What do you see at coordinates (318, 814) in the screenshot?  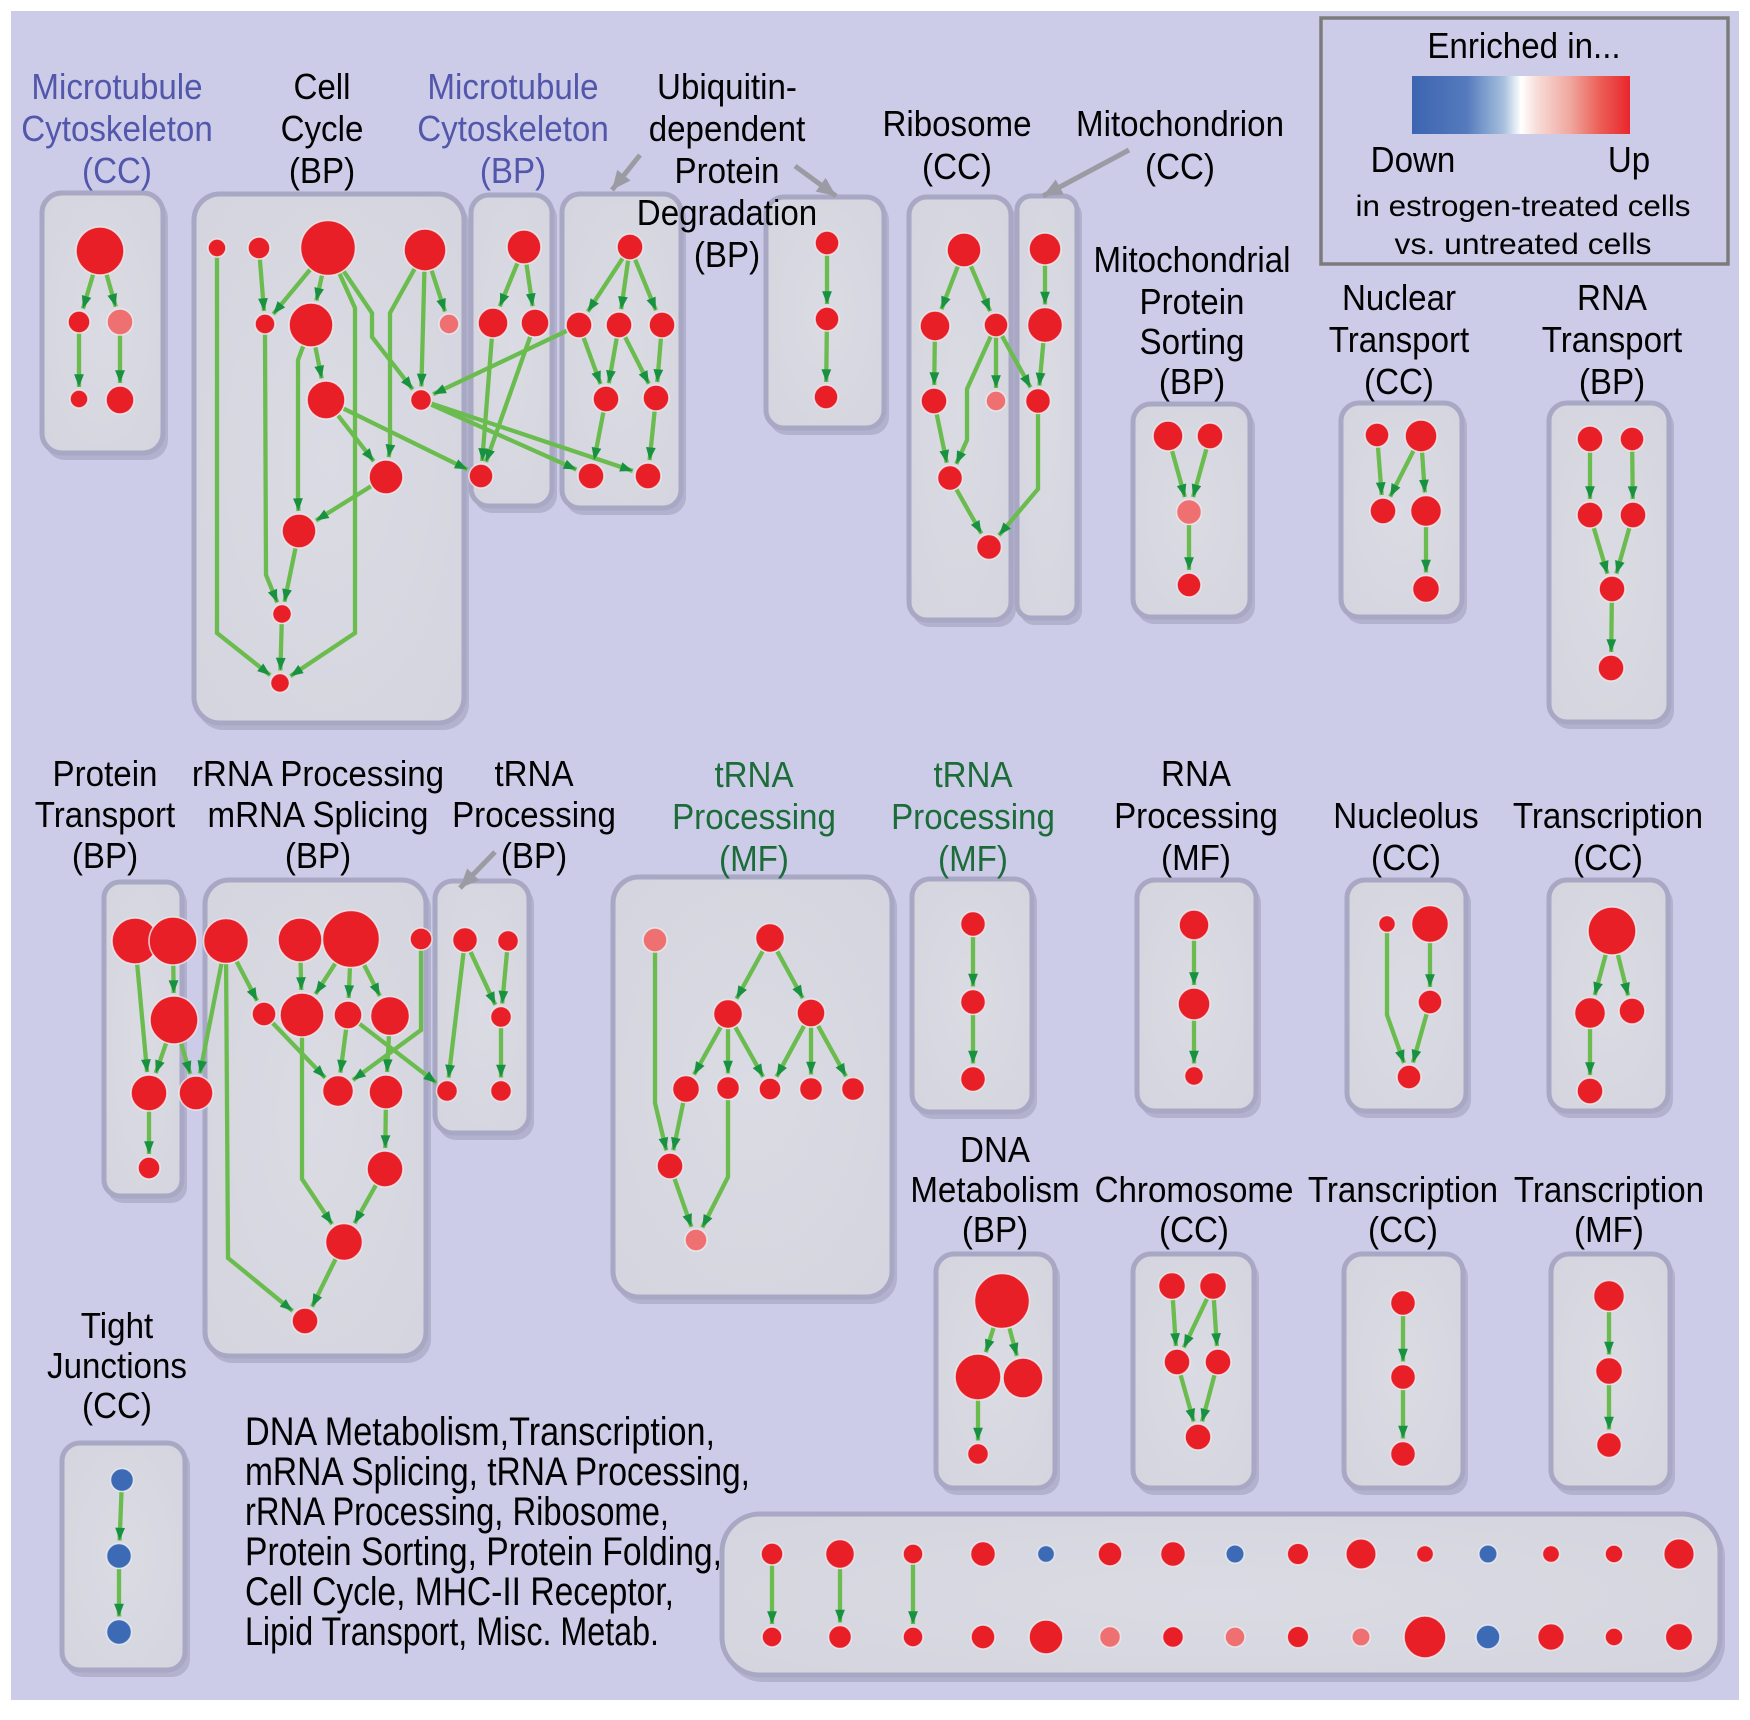 I see `svg-text: mRNA Splicing` at bounding box center [318, 814].